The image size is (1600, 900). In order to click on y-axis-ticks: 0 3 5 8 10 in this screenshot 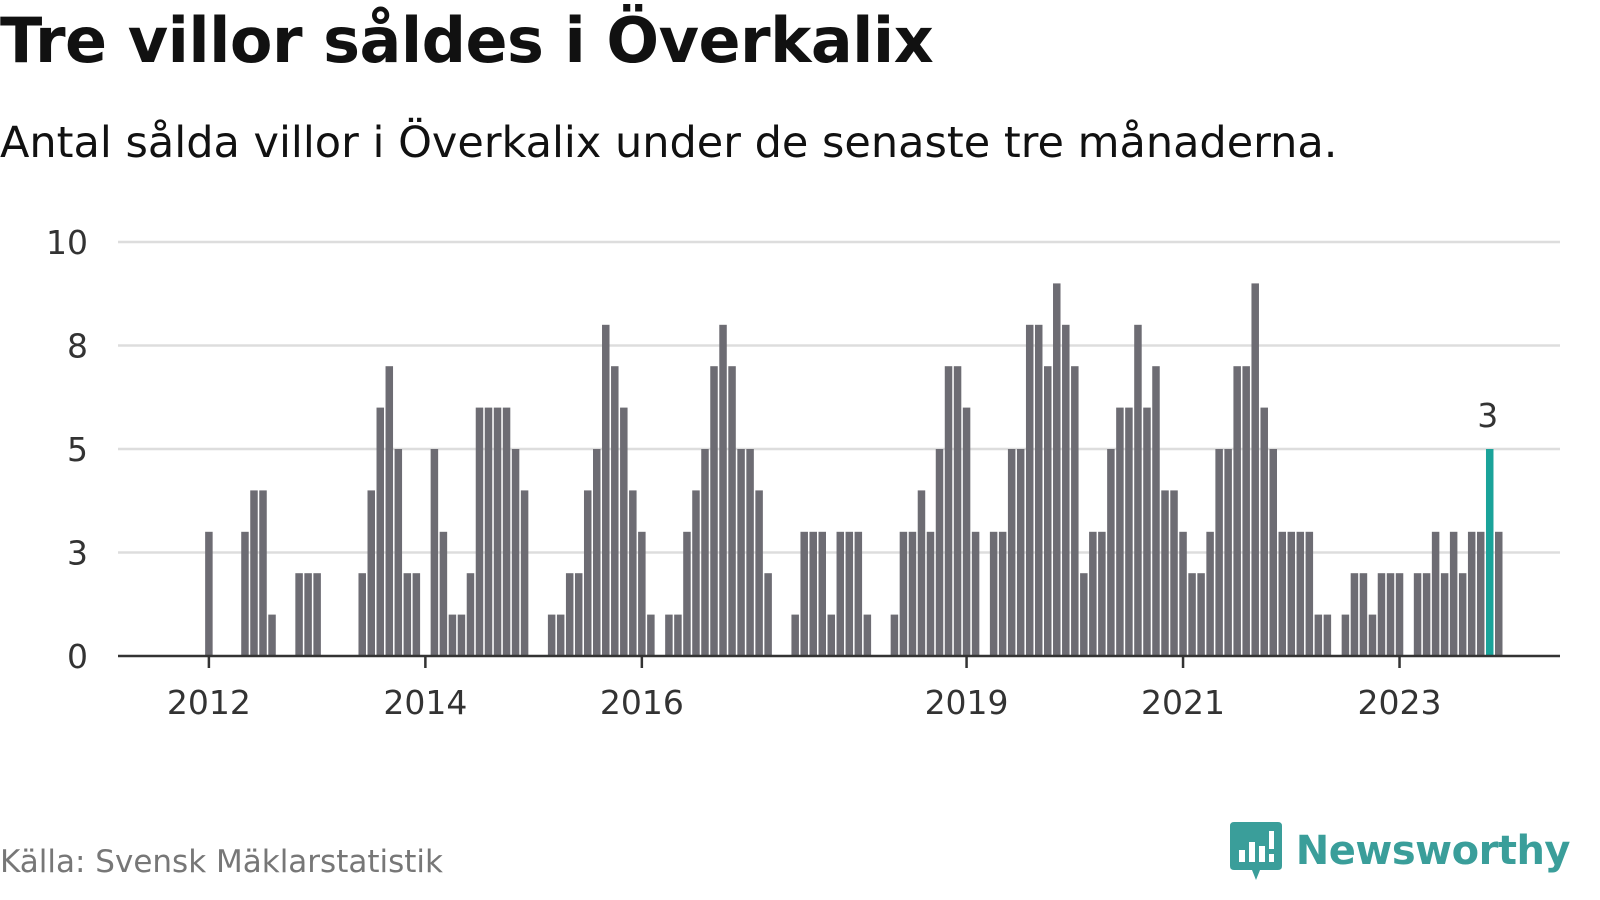, I will do `click(67, 449)`.